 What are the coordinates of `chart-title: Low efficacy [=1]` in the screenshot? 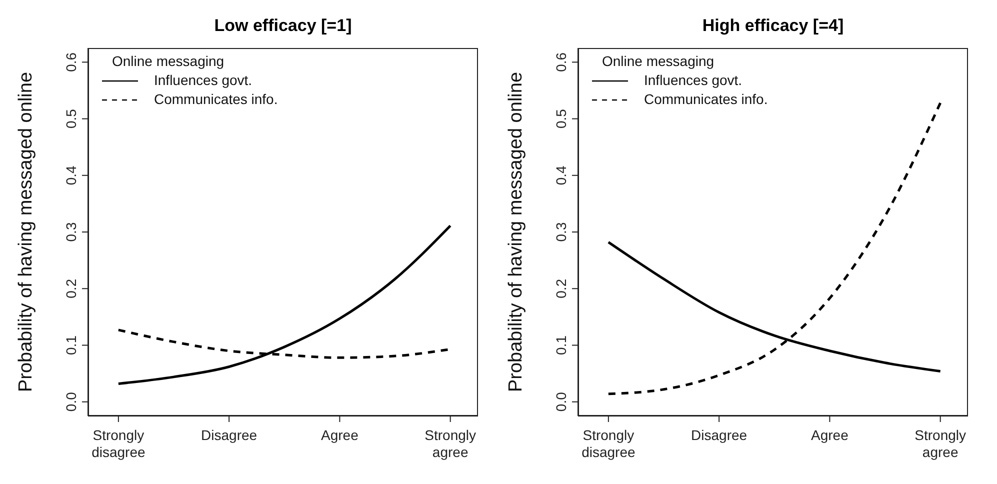 It's located at (283, 26).